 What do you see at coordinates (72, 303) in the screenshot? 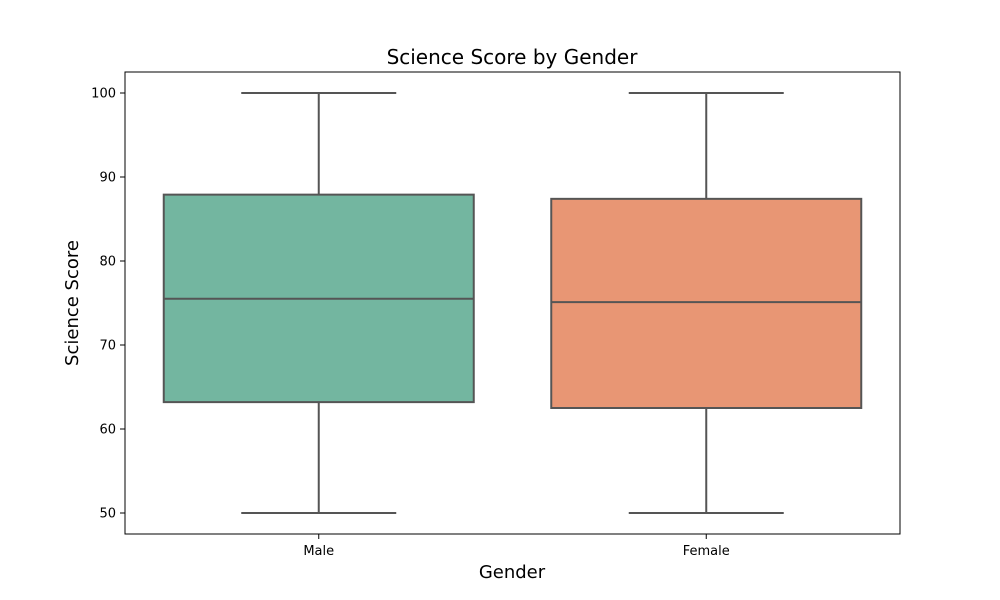
I see `y-axis-label: Science Score` at bounding box center [72, 303].